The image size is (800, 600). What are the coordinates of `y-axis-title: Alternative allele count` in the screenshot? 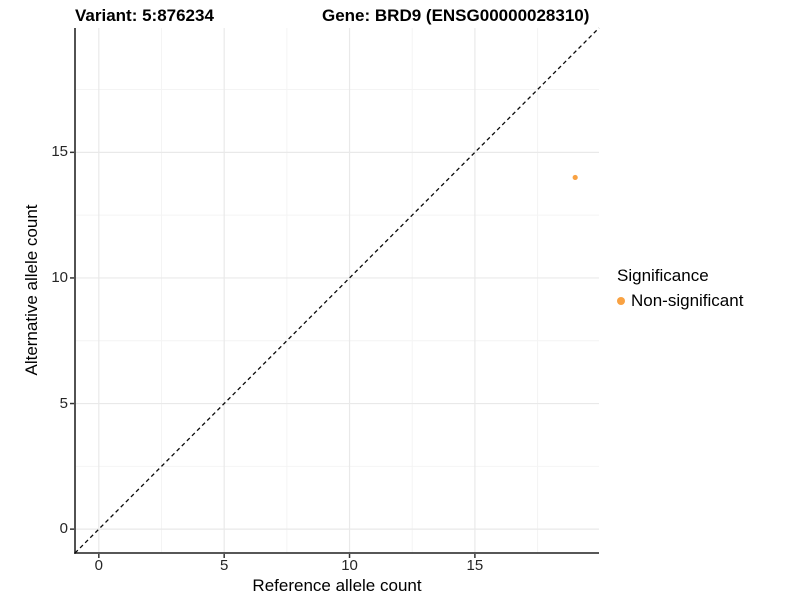 It's located at (31, 290).